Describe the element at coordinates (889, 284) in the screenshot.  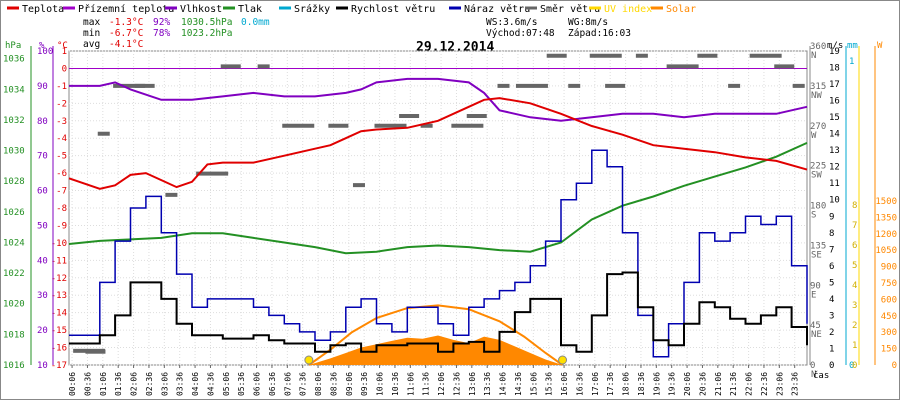
I see `tick-w: 750` at that location.